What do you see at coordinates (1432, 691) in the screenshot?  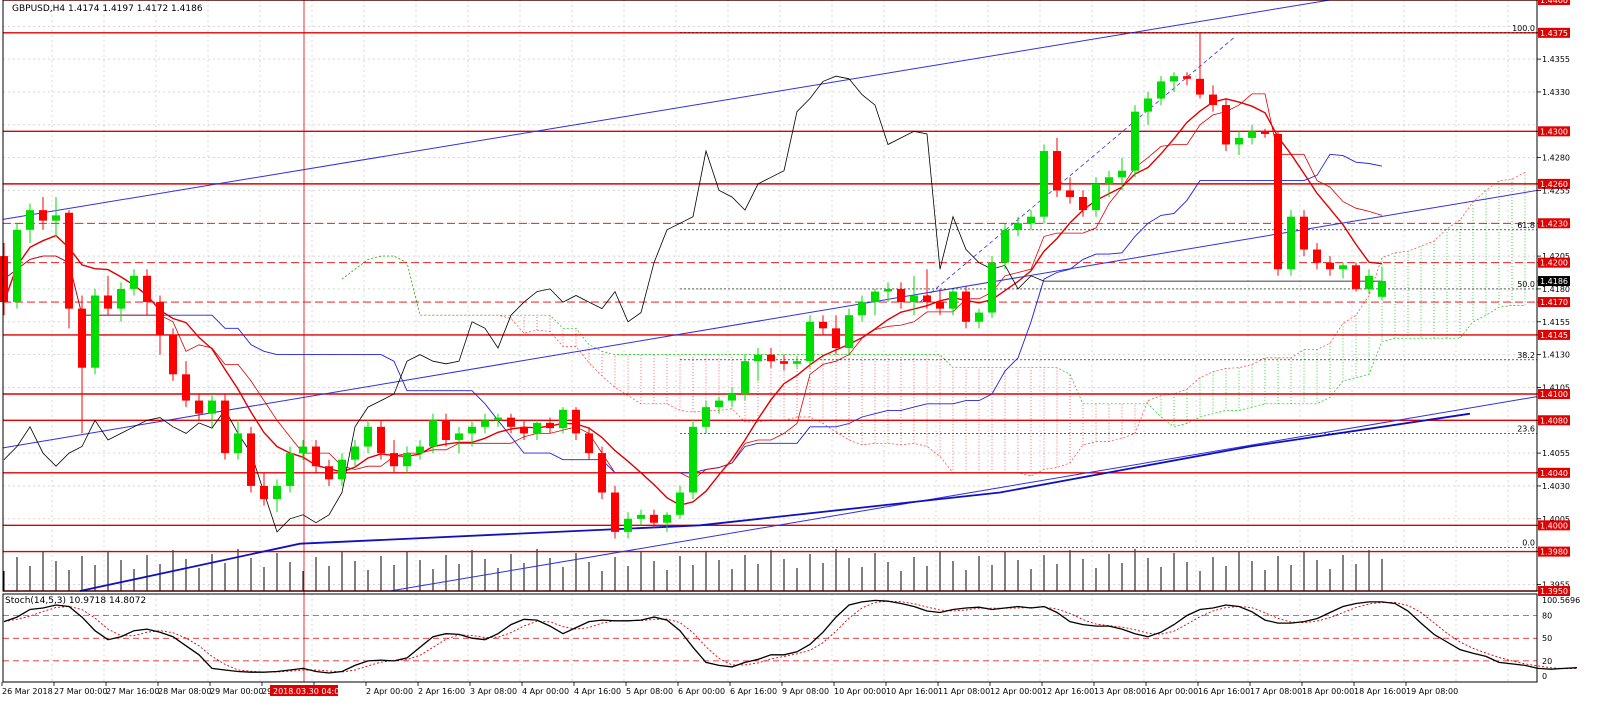 I see `time-tick-label: 19 Apr 08:00` at bounding box center [1432, 691].